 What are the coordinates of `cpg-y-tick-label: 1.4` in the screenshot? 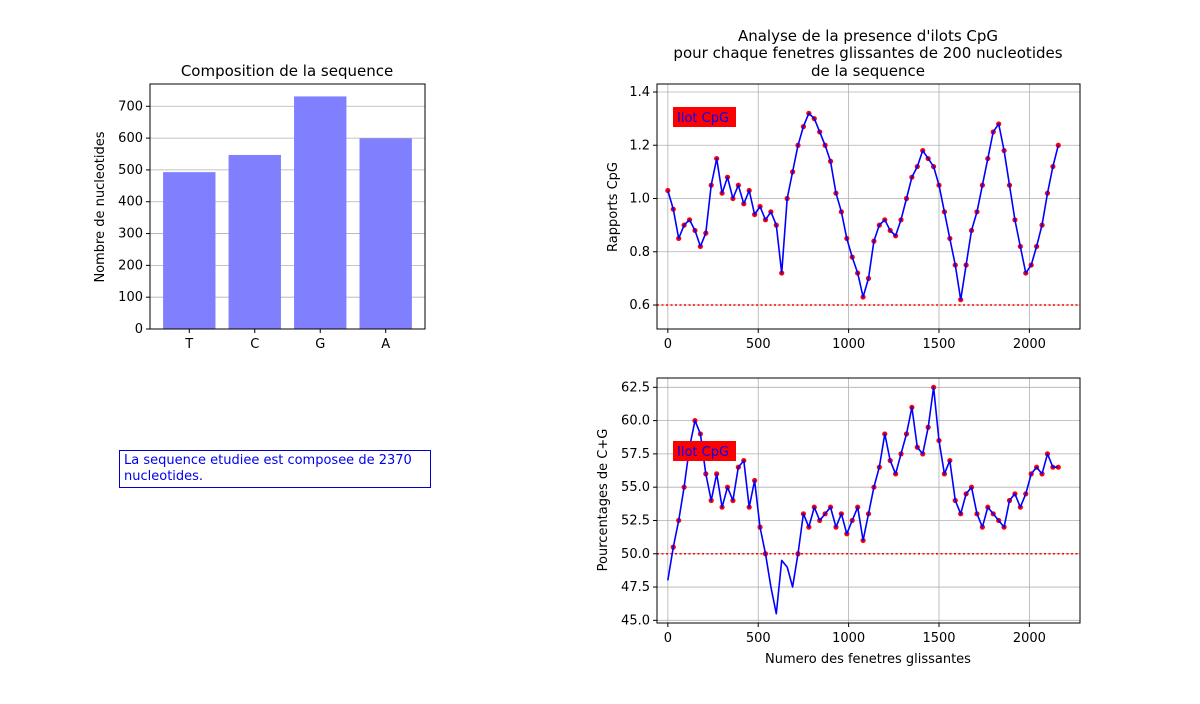 It's located at (639, 92).